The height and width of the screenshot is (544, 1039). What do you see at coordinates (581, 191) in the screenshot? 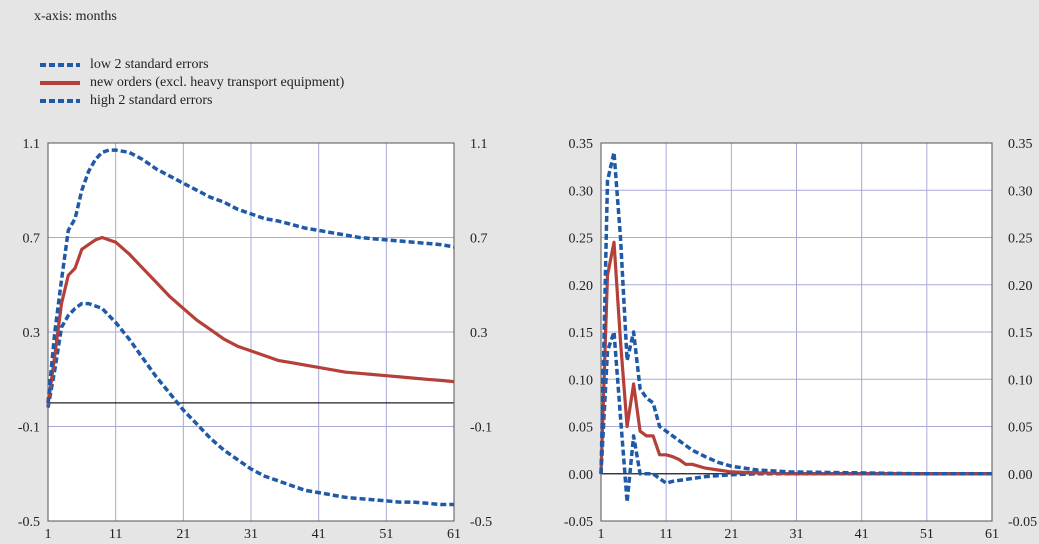
I see `chart2-ytick-left: 0.30` at bounding box center [581, 191].